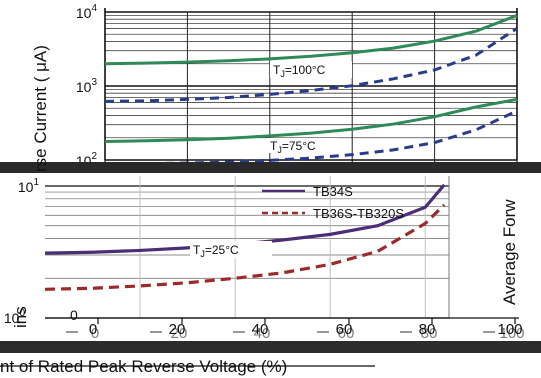  I want to click on bottom-x-tick-label: 20, so click(177, 329).